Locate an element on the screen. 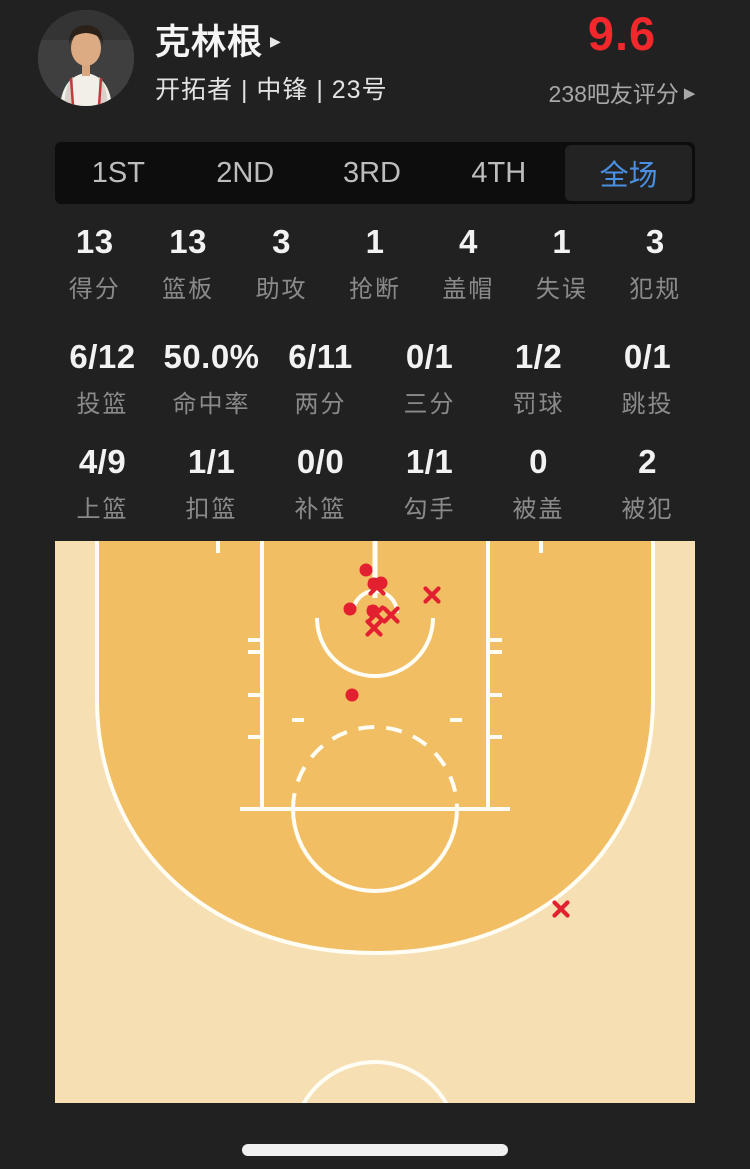  stat-label: 被犯 is located at coordinates (647, 509).